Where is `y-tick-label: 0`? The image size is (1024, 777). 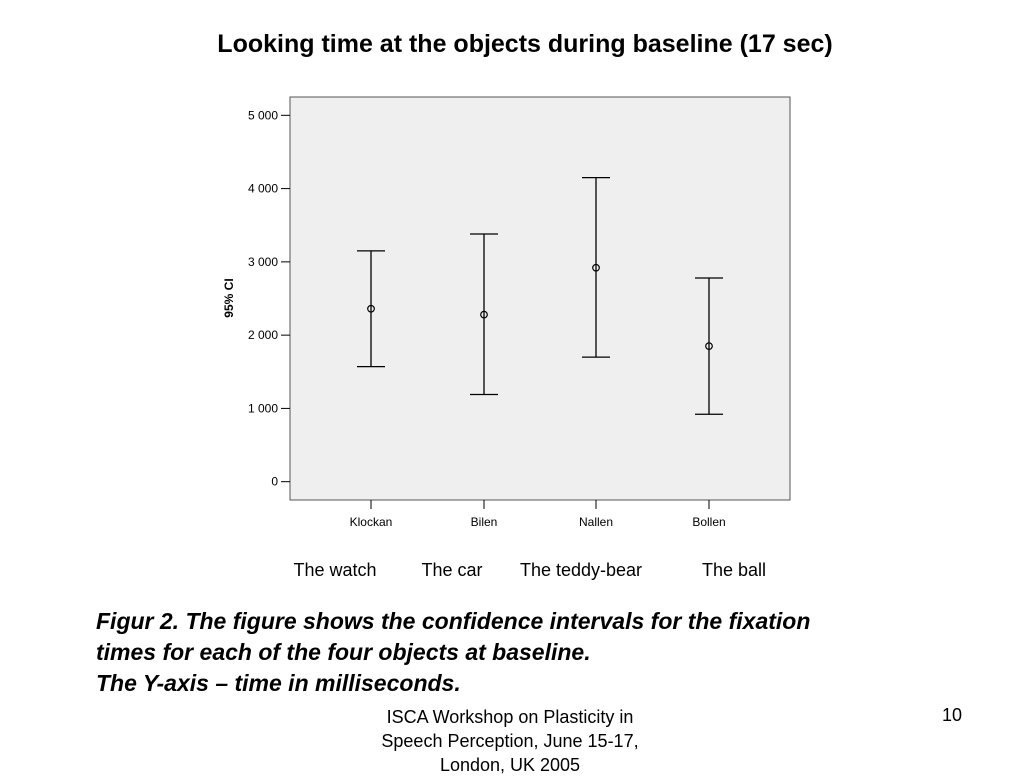 y-tick-label: 0 is located at coordinates (274, 482).